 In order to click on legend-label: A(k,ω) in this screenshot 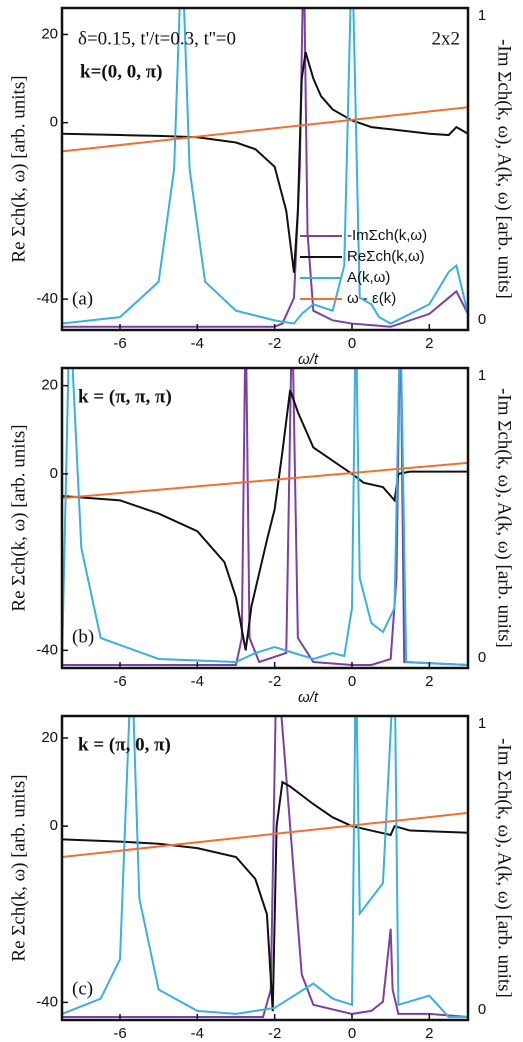, I will do `click(368, 277)`.